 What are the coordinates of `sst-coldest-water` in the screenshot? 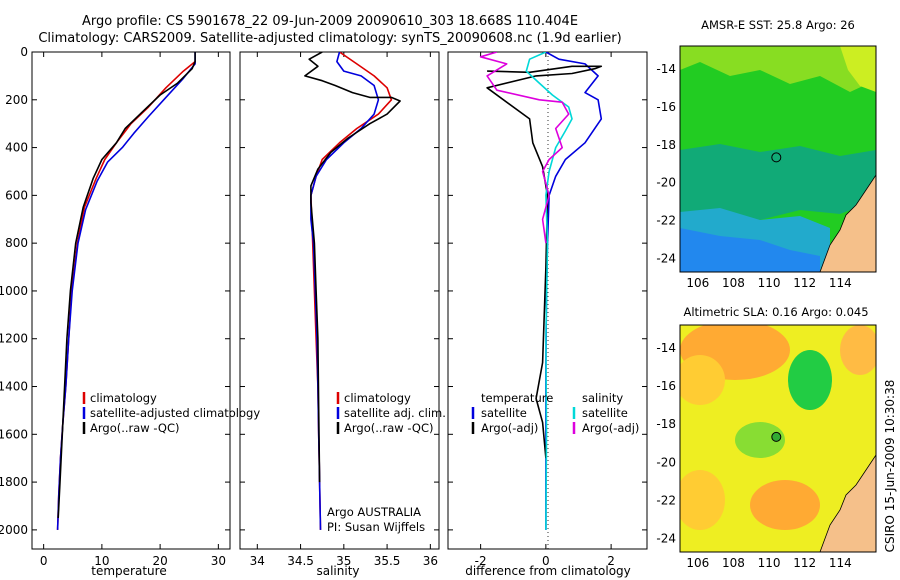 It's located at (750, 250).